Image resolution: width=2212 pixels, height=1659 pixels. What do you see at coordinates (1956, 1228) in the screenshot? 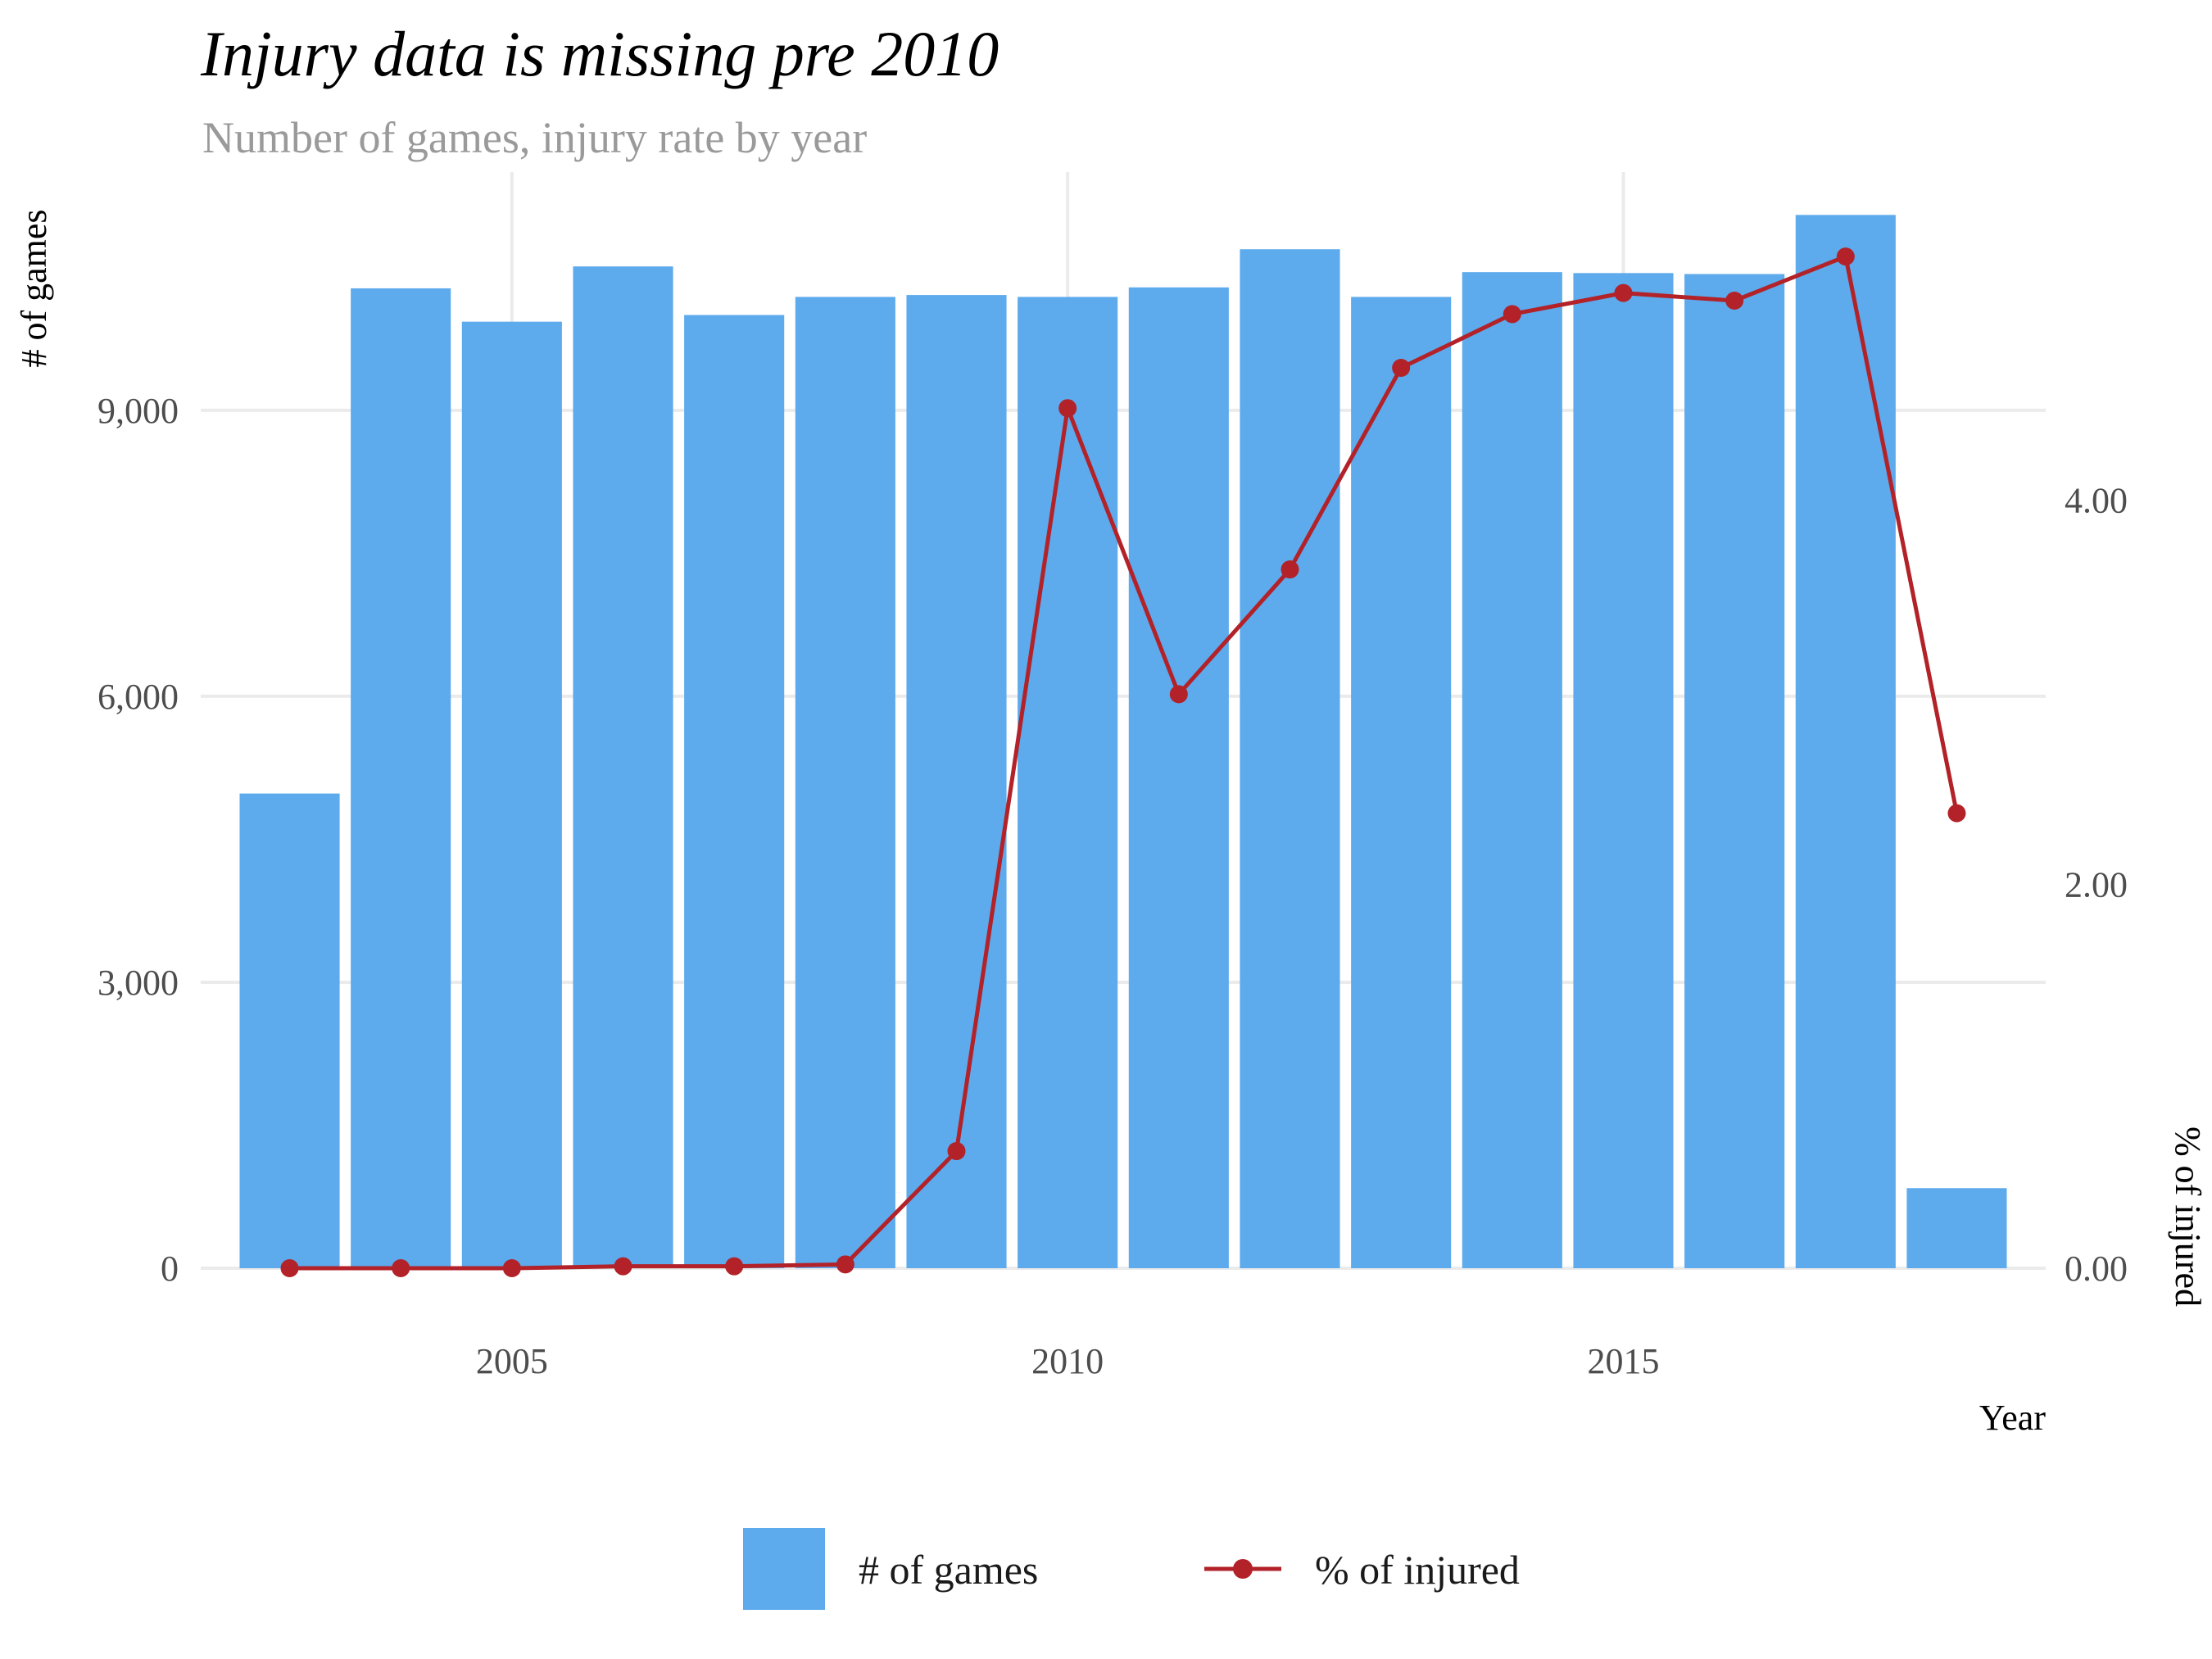
I see `bar-2018` at bounding box center [1956, 1228].